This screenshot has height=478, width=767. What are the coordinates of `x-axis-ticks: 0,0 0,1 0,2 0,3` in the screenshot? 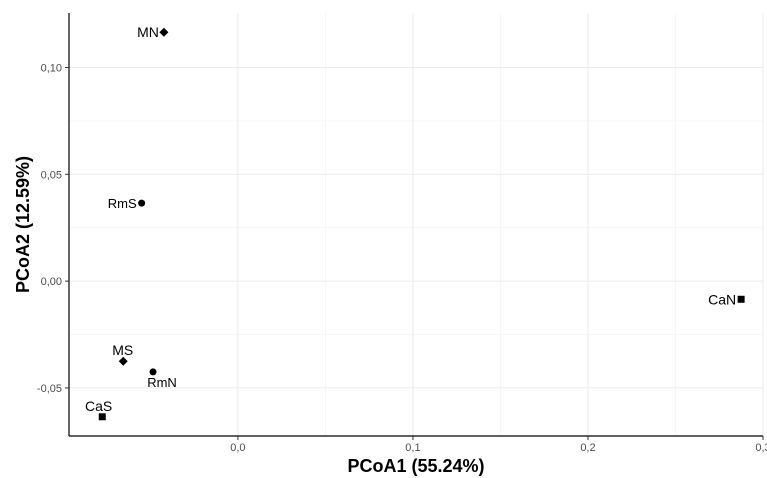 It's located at (498, 445).